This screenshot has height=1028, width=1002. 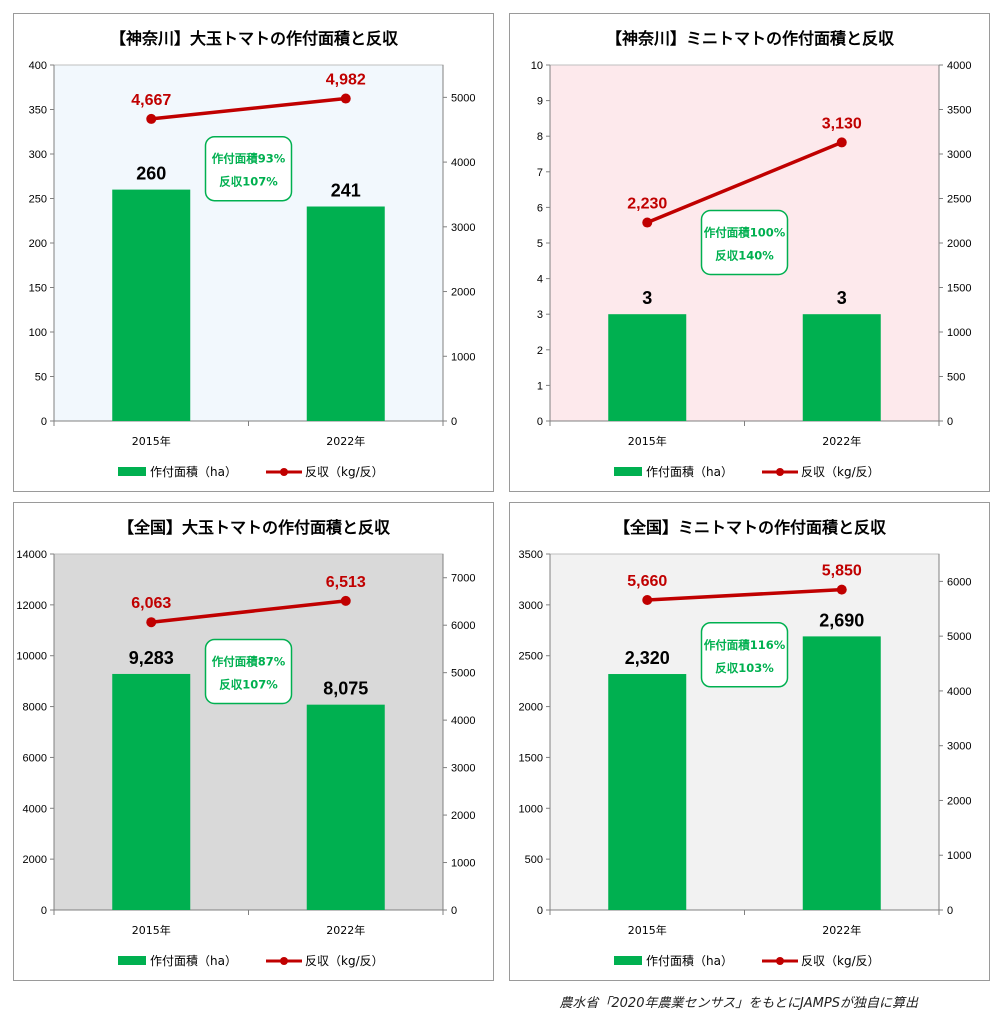 What do you see at coordinates (132, 471) in the screenshot?
I see `legend-bar-swatch` at bounding box center [132, 471].